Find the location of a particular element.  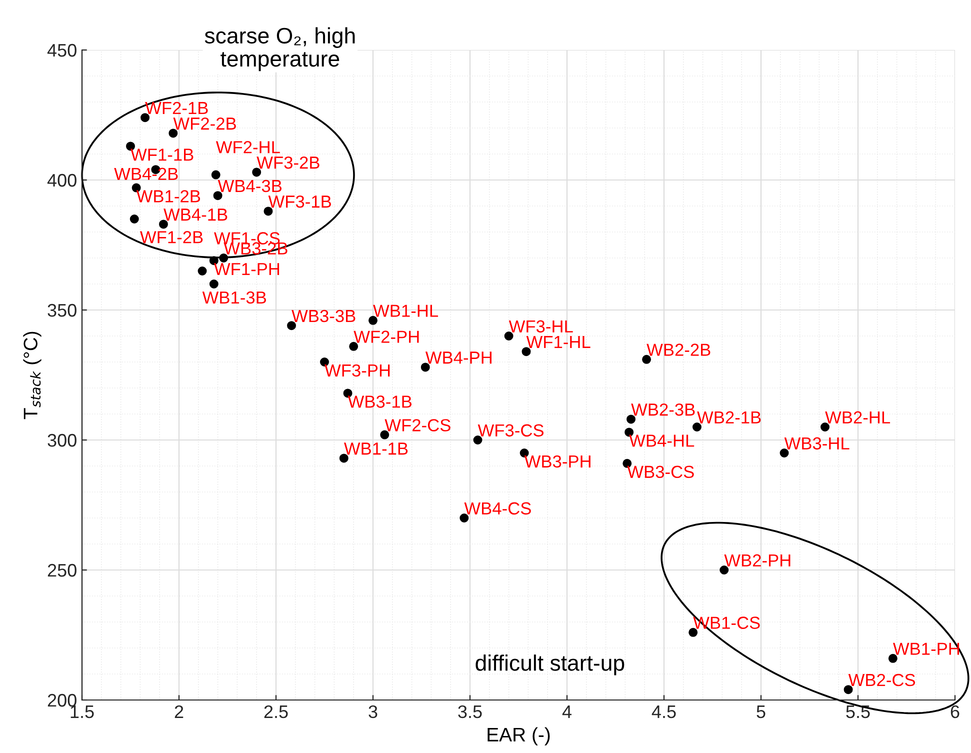

annotation: WB1-PH is located at coordinates (926, 648).